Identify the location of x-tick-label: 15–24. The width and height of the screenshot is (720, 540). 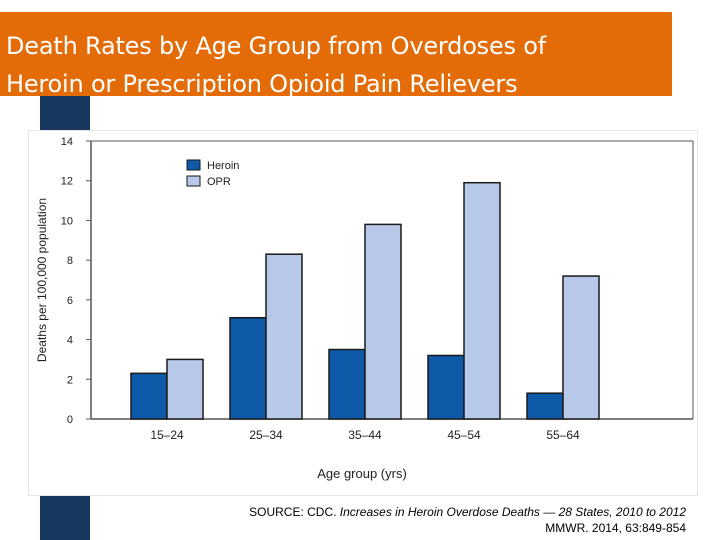
(167, 435).